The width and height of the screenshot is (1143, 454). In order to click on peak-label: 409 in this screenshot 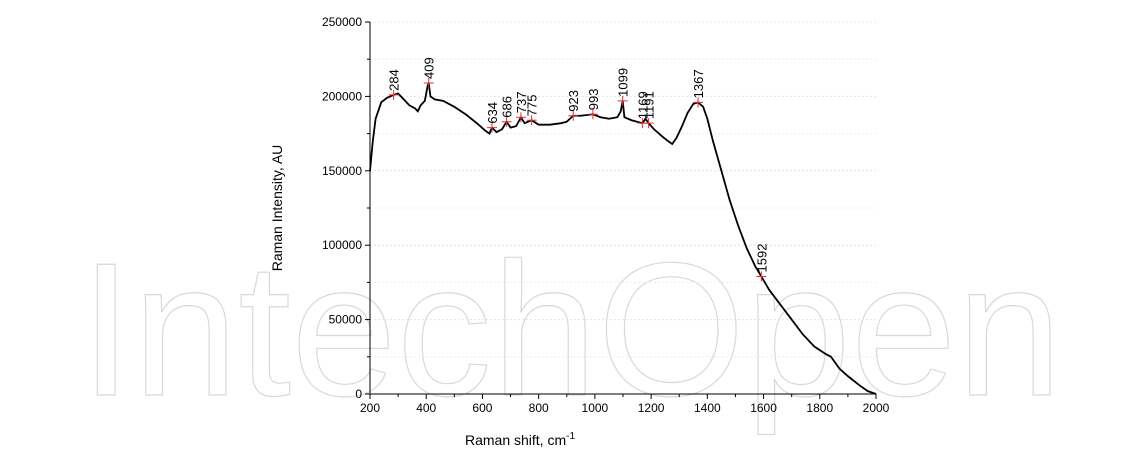, I will do `click(429, 68)`.